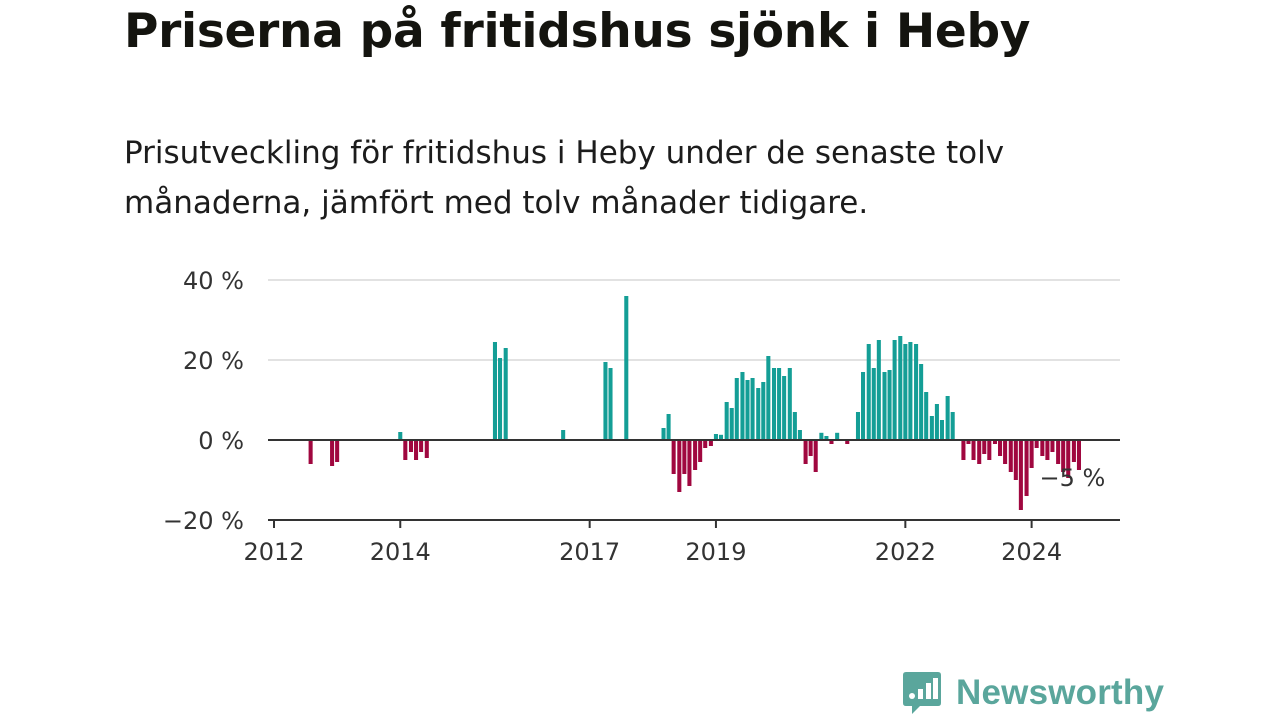  I want to click on last-value-annotation: −5 %, so click(1072, 478).